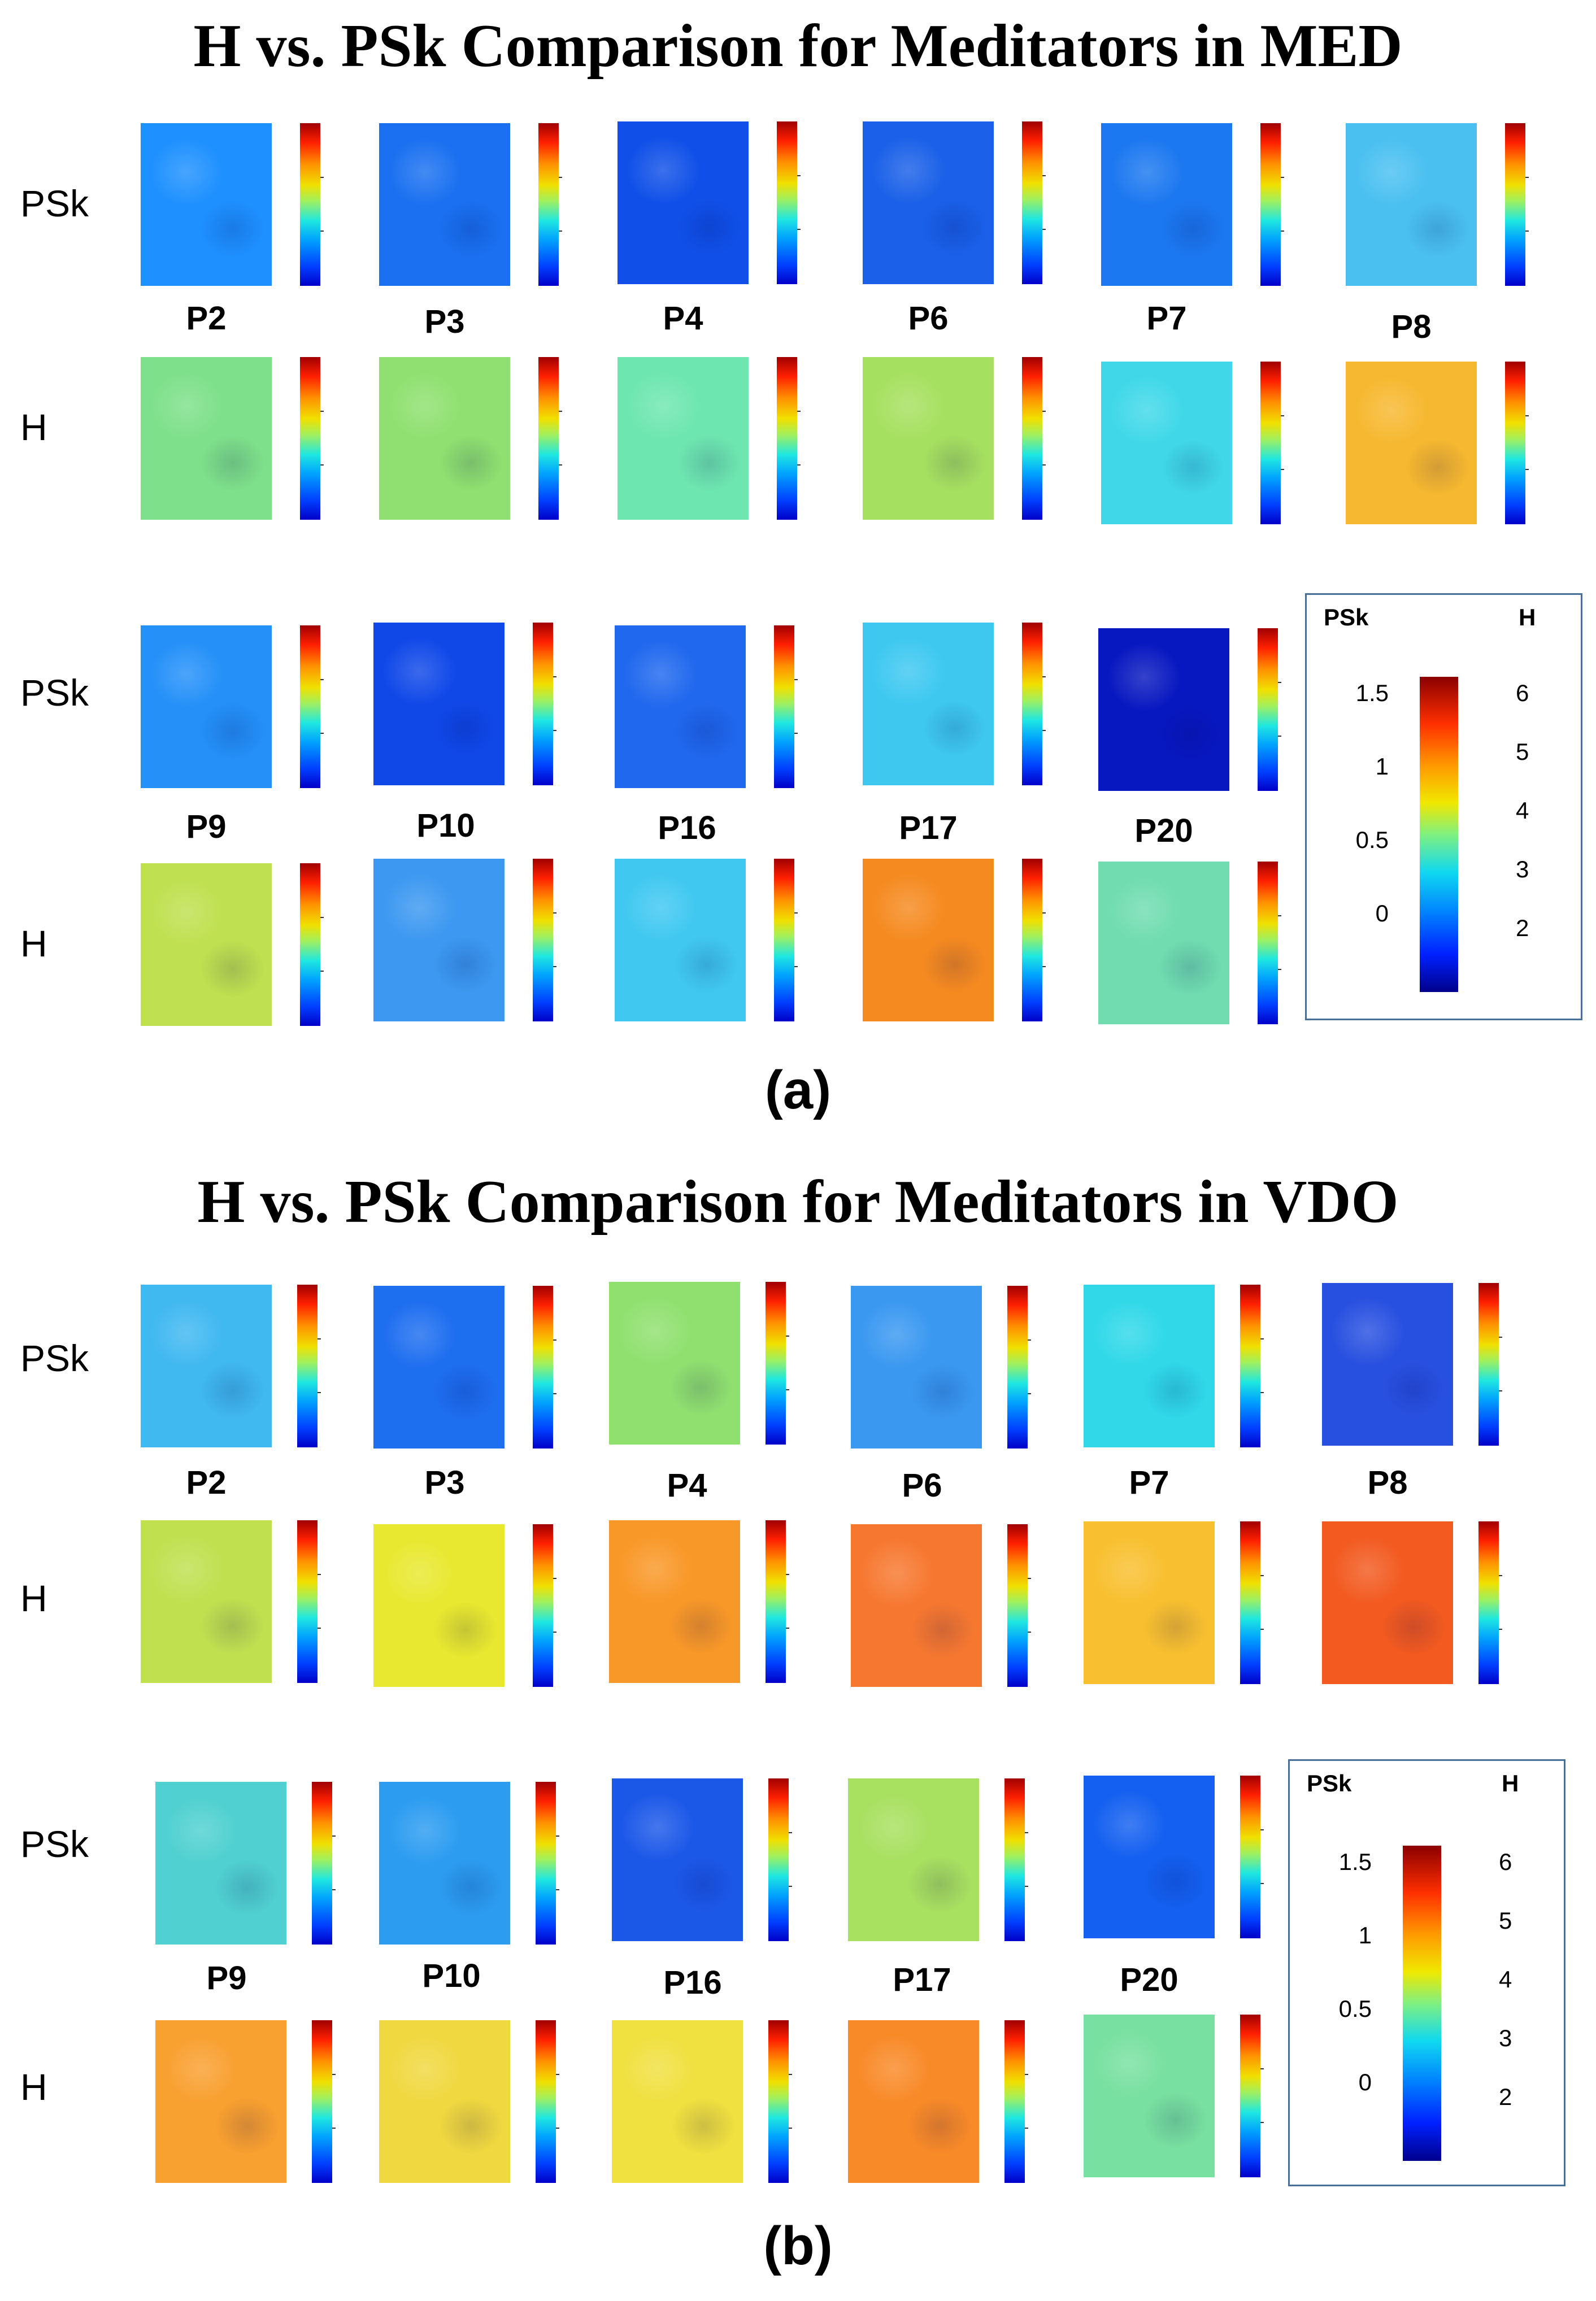 Image resolution: width=1596 pixels, height=2301 pixels. Describe the element at coordinates (687, 828) in the screenshot. I see `participant-label: P16` at that location.